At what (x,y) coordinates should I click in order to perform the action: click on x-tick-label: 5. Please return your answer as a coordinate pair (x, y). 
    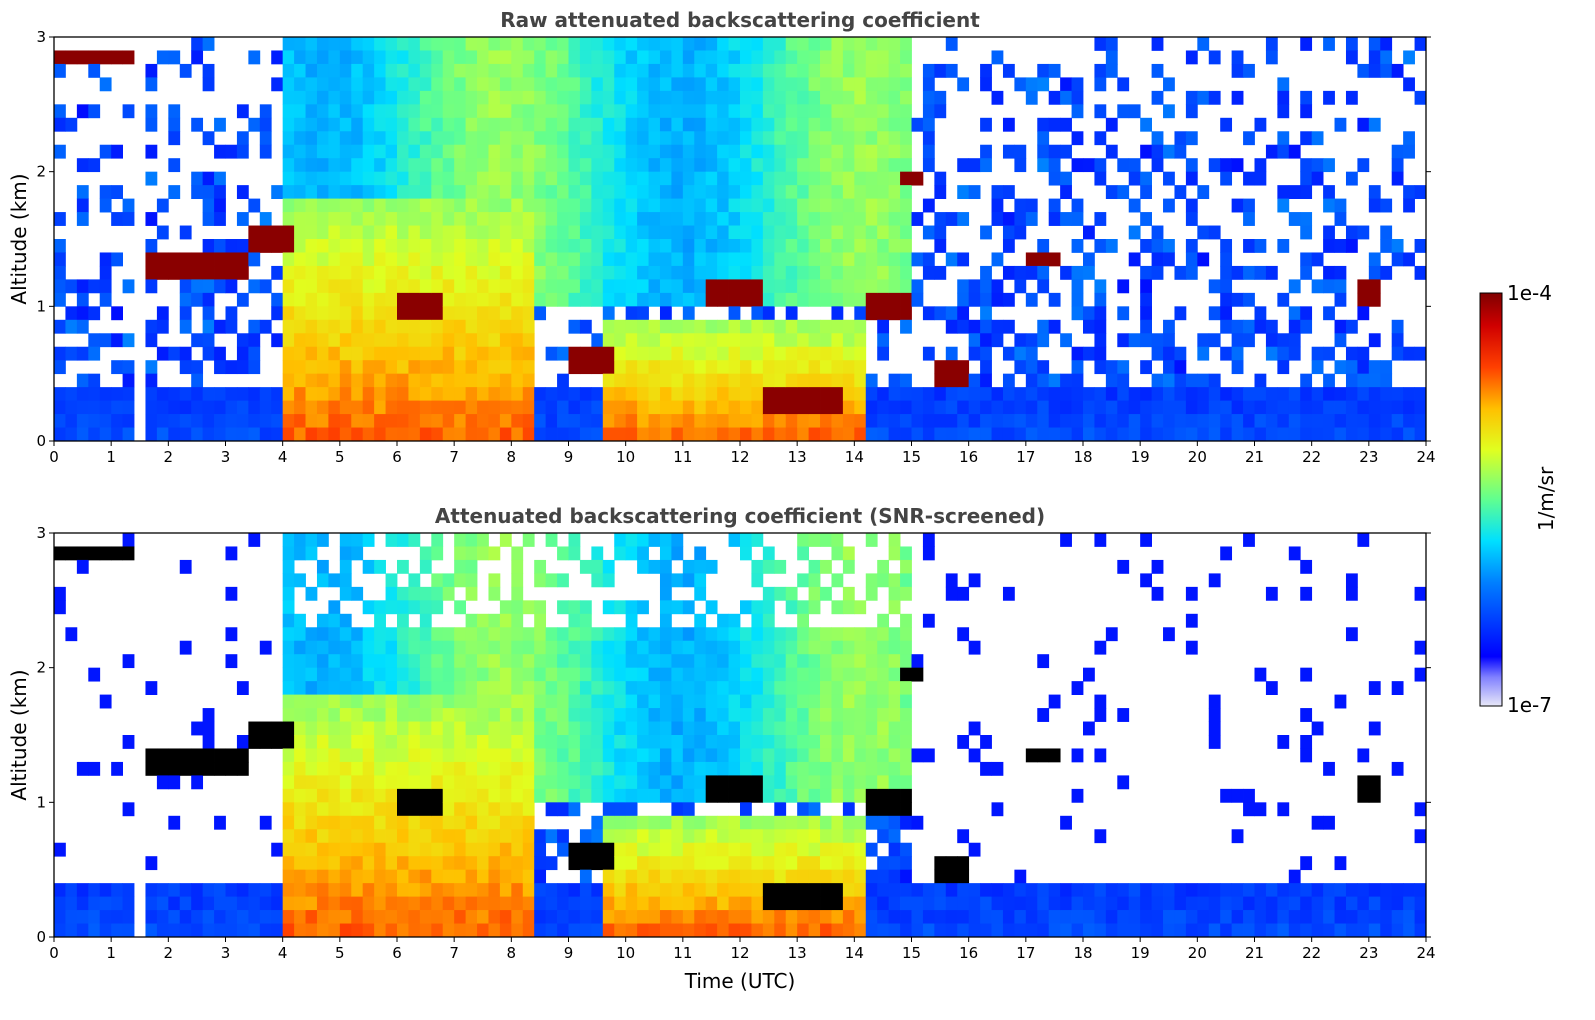
    Looking at the image, I should click on (340, 953).